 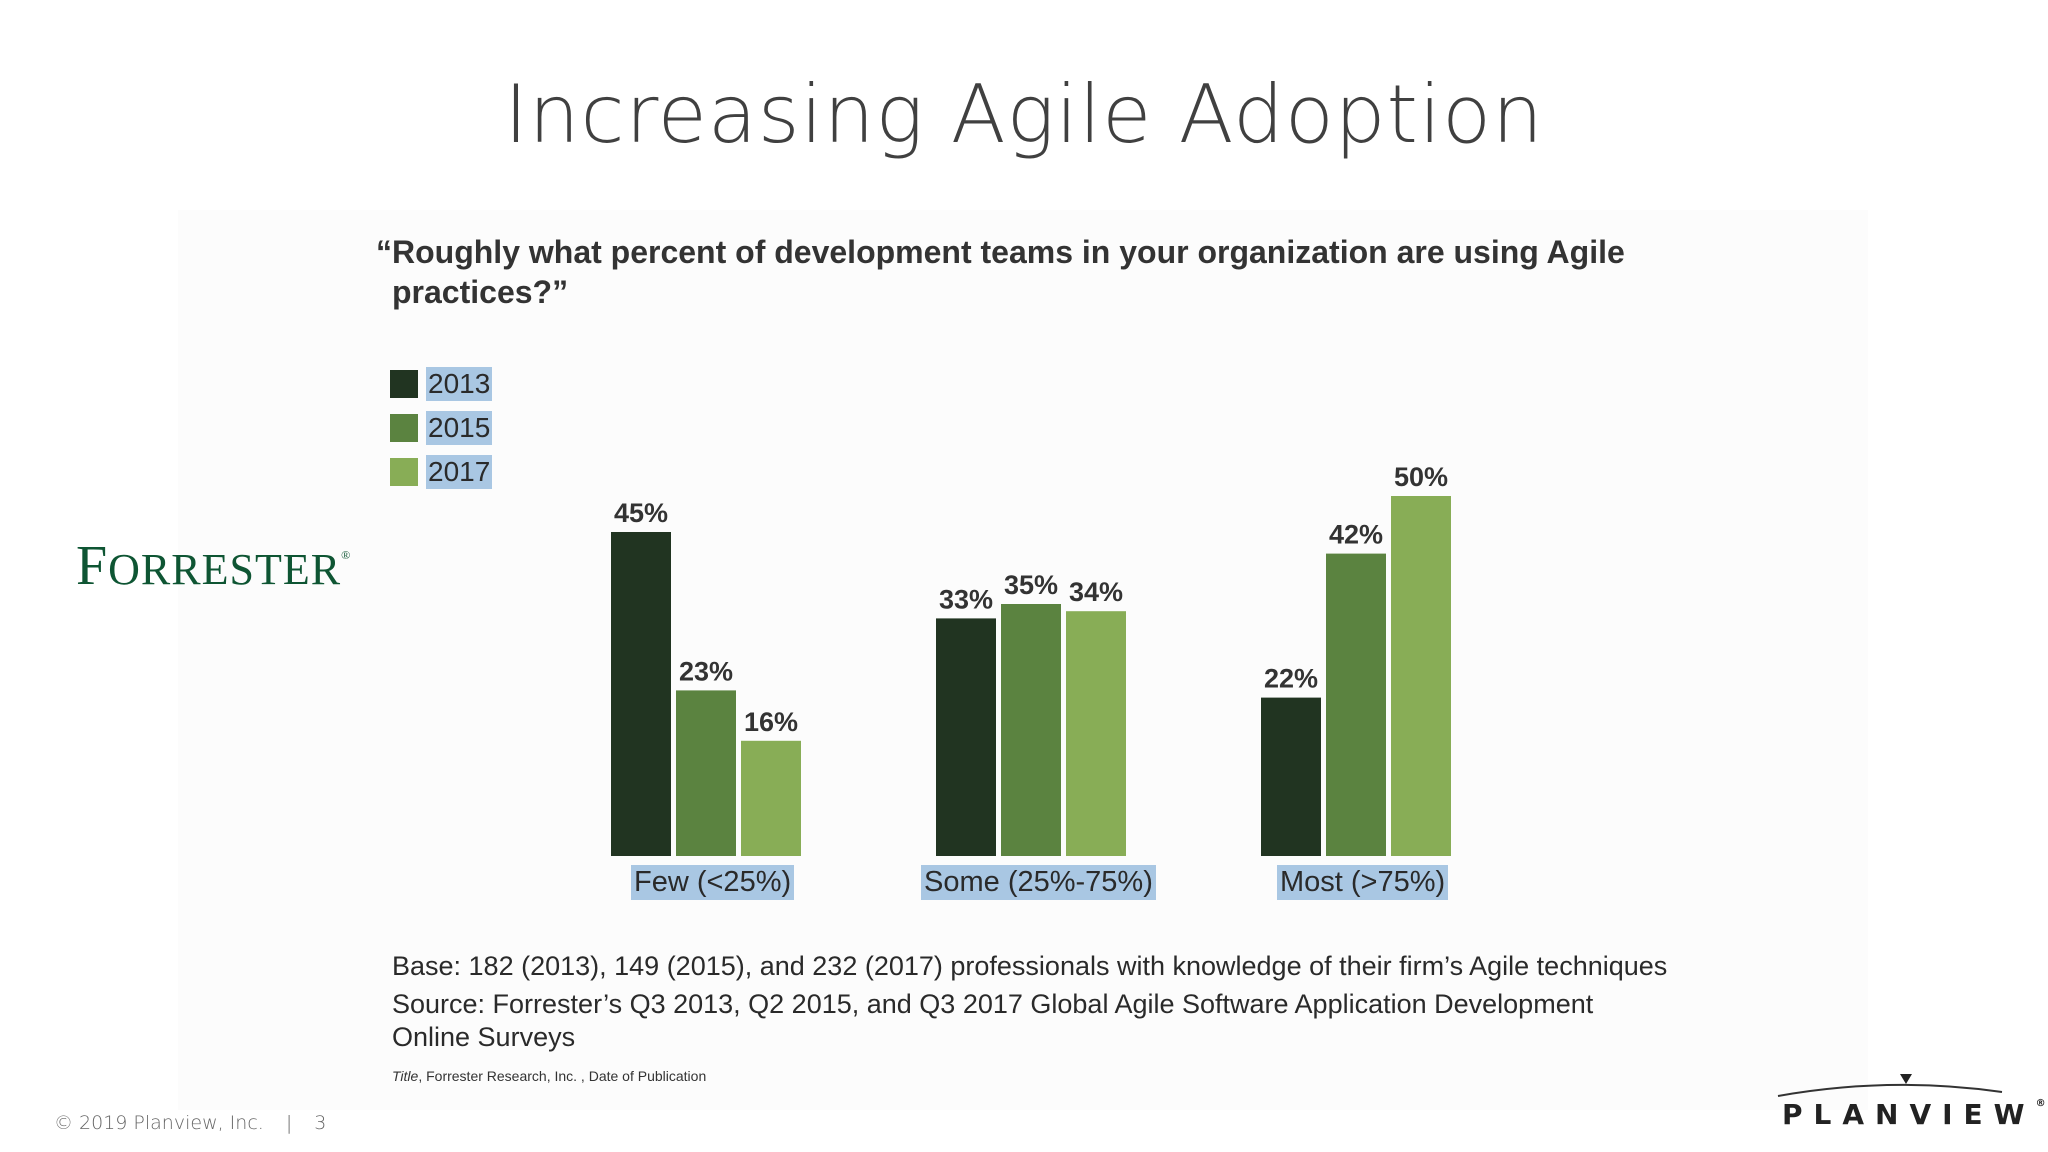 What do you see at coordinates (1031, 585) in the screenshot?
I see `data-label-2015-1: 35%` at bounding box center [1031, 585].